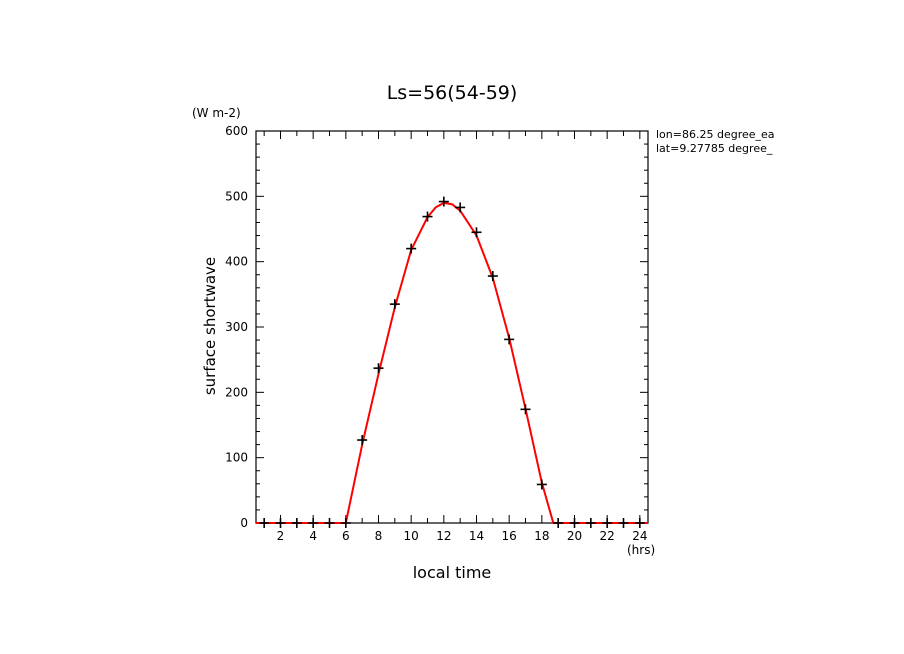  What do you see at coordinates (476, 536) in the screenshot?
I see `x-tick-label: 14` at bounding box center [476, 536].